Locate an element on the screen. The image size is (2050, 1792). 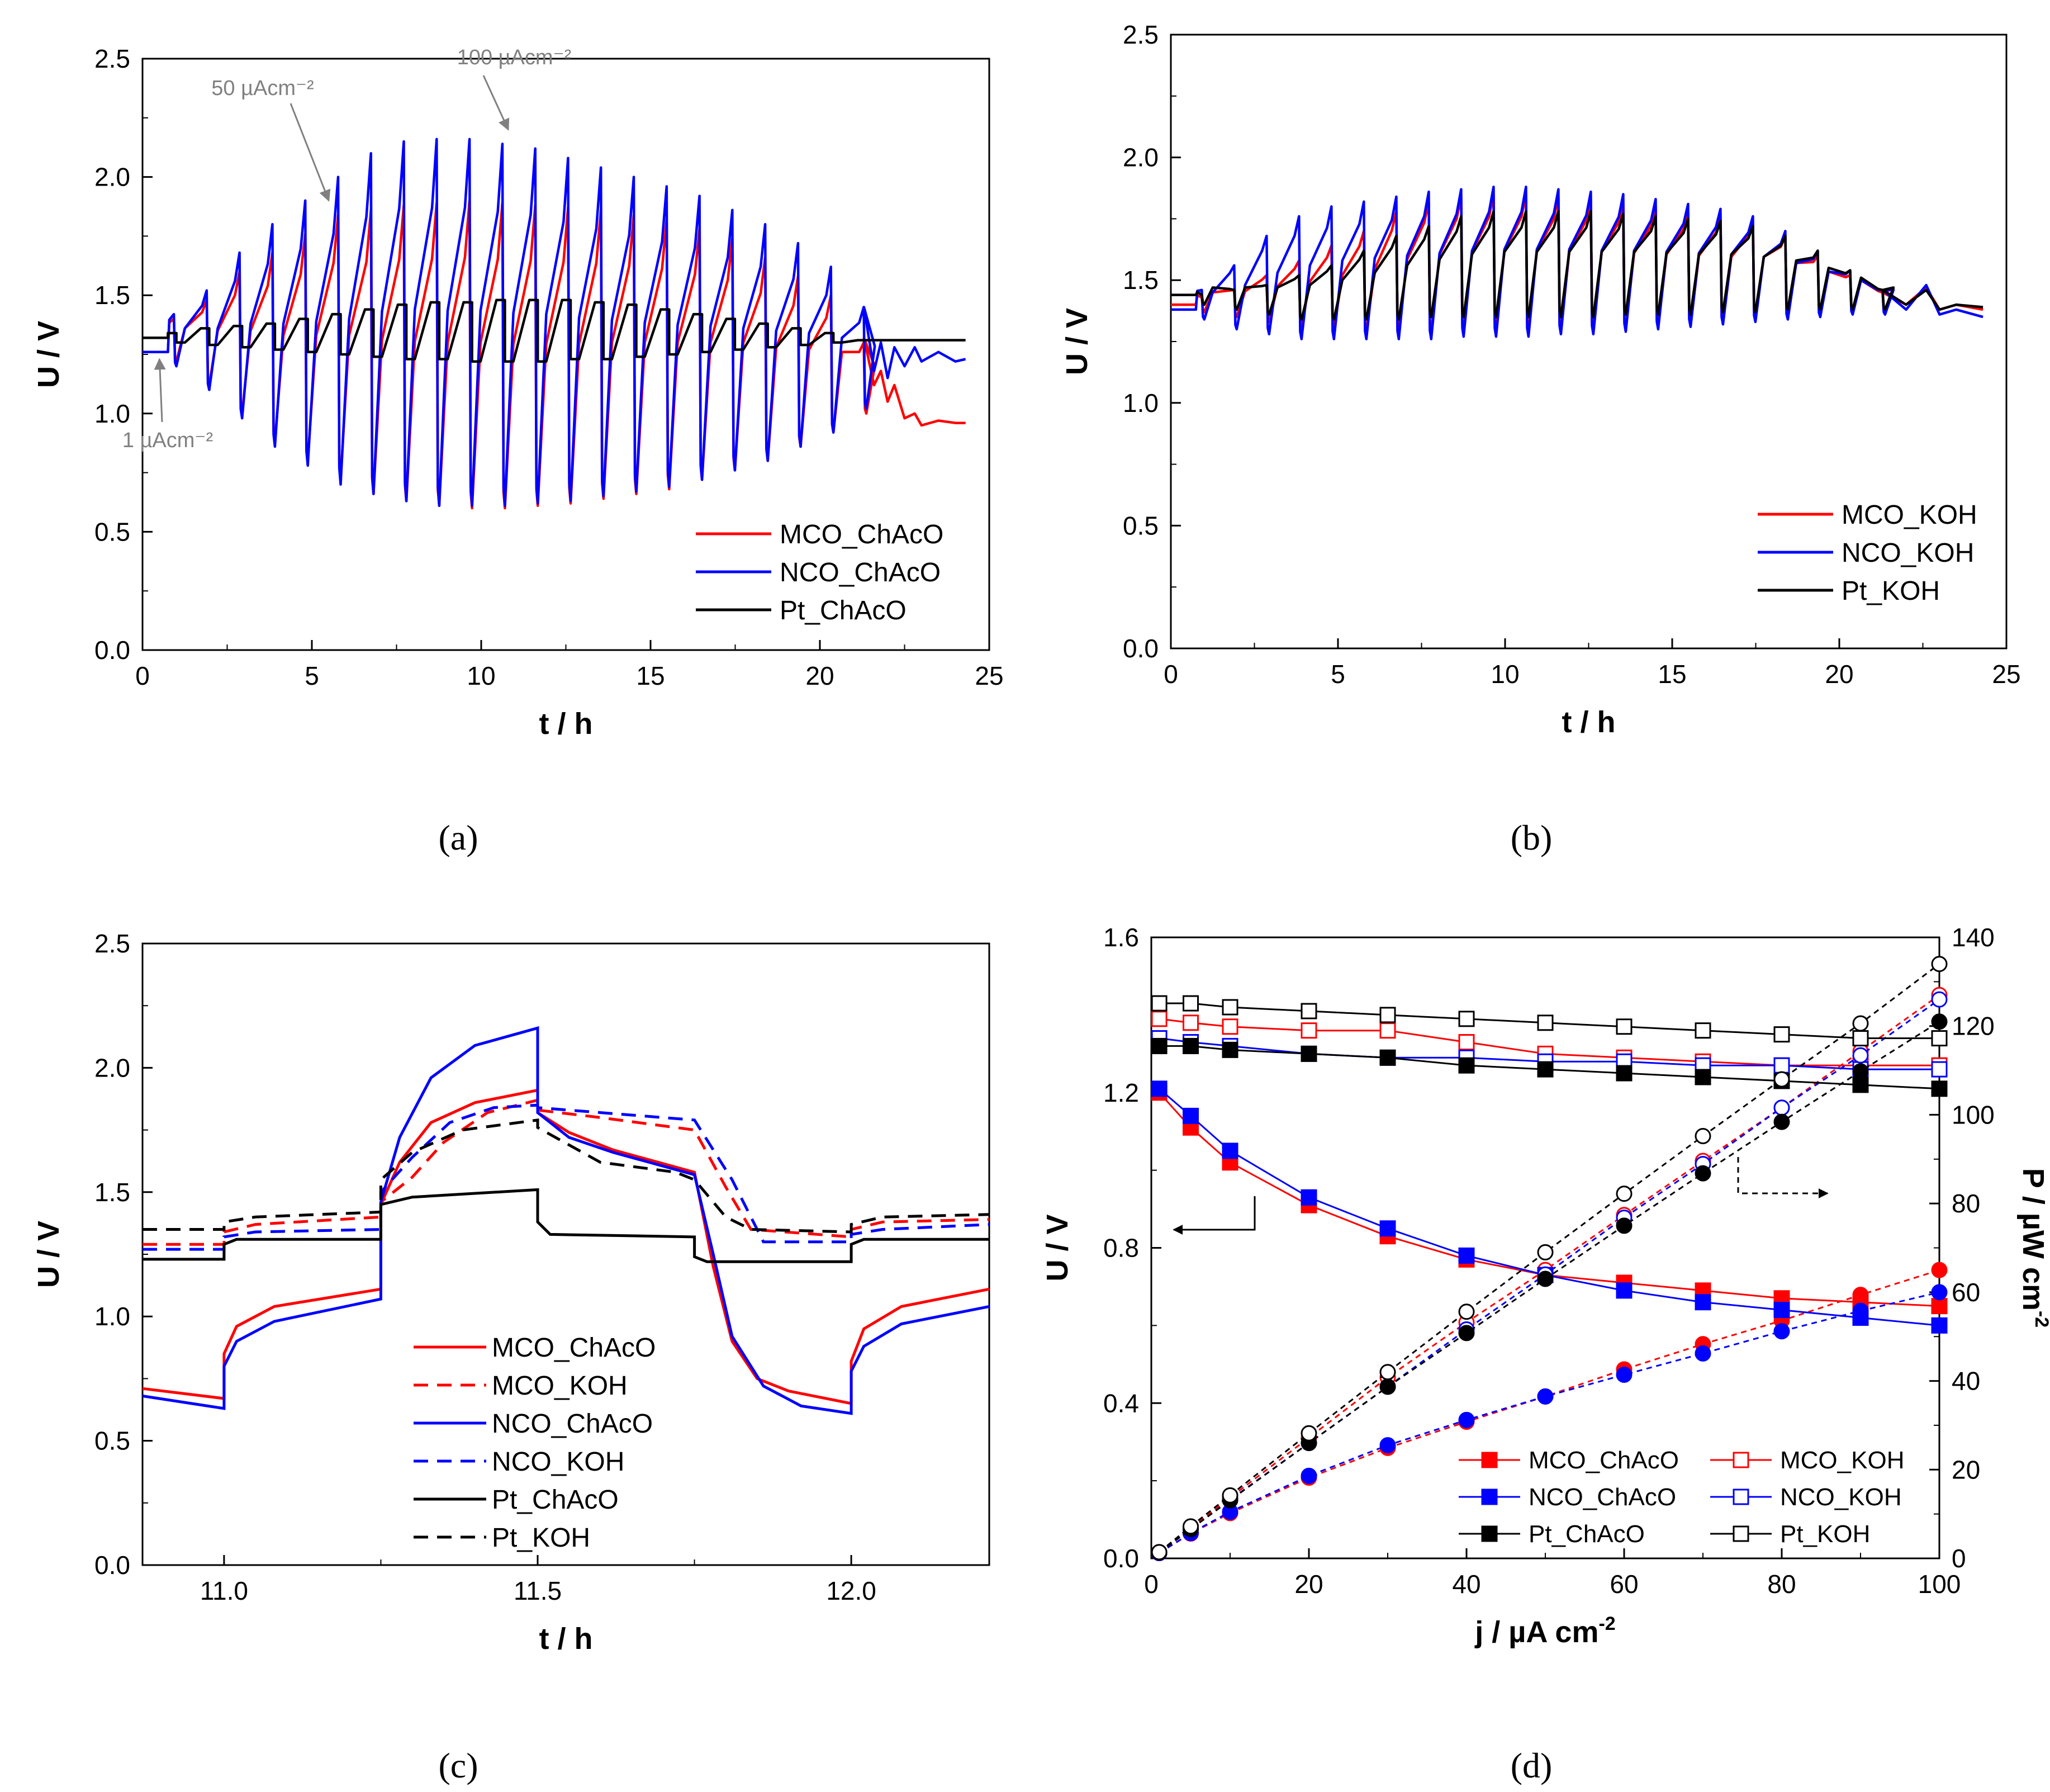
y2-tick-label: 100 is located at coordinates (1973, 1114).